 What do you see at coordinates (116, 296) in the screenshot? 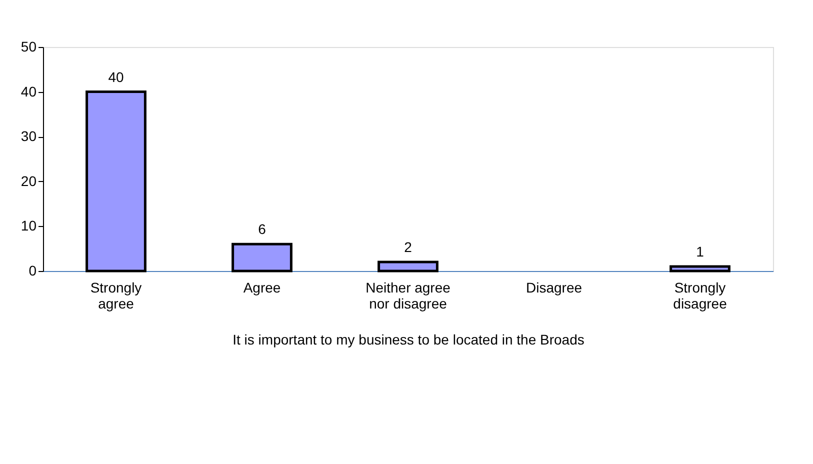
I see `x-tick-label: Strongly agree` at bounding box center [116, 296].